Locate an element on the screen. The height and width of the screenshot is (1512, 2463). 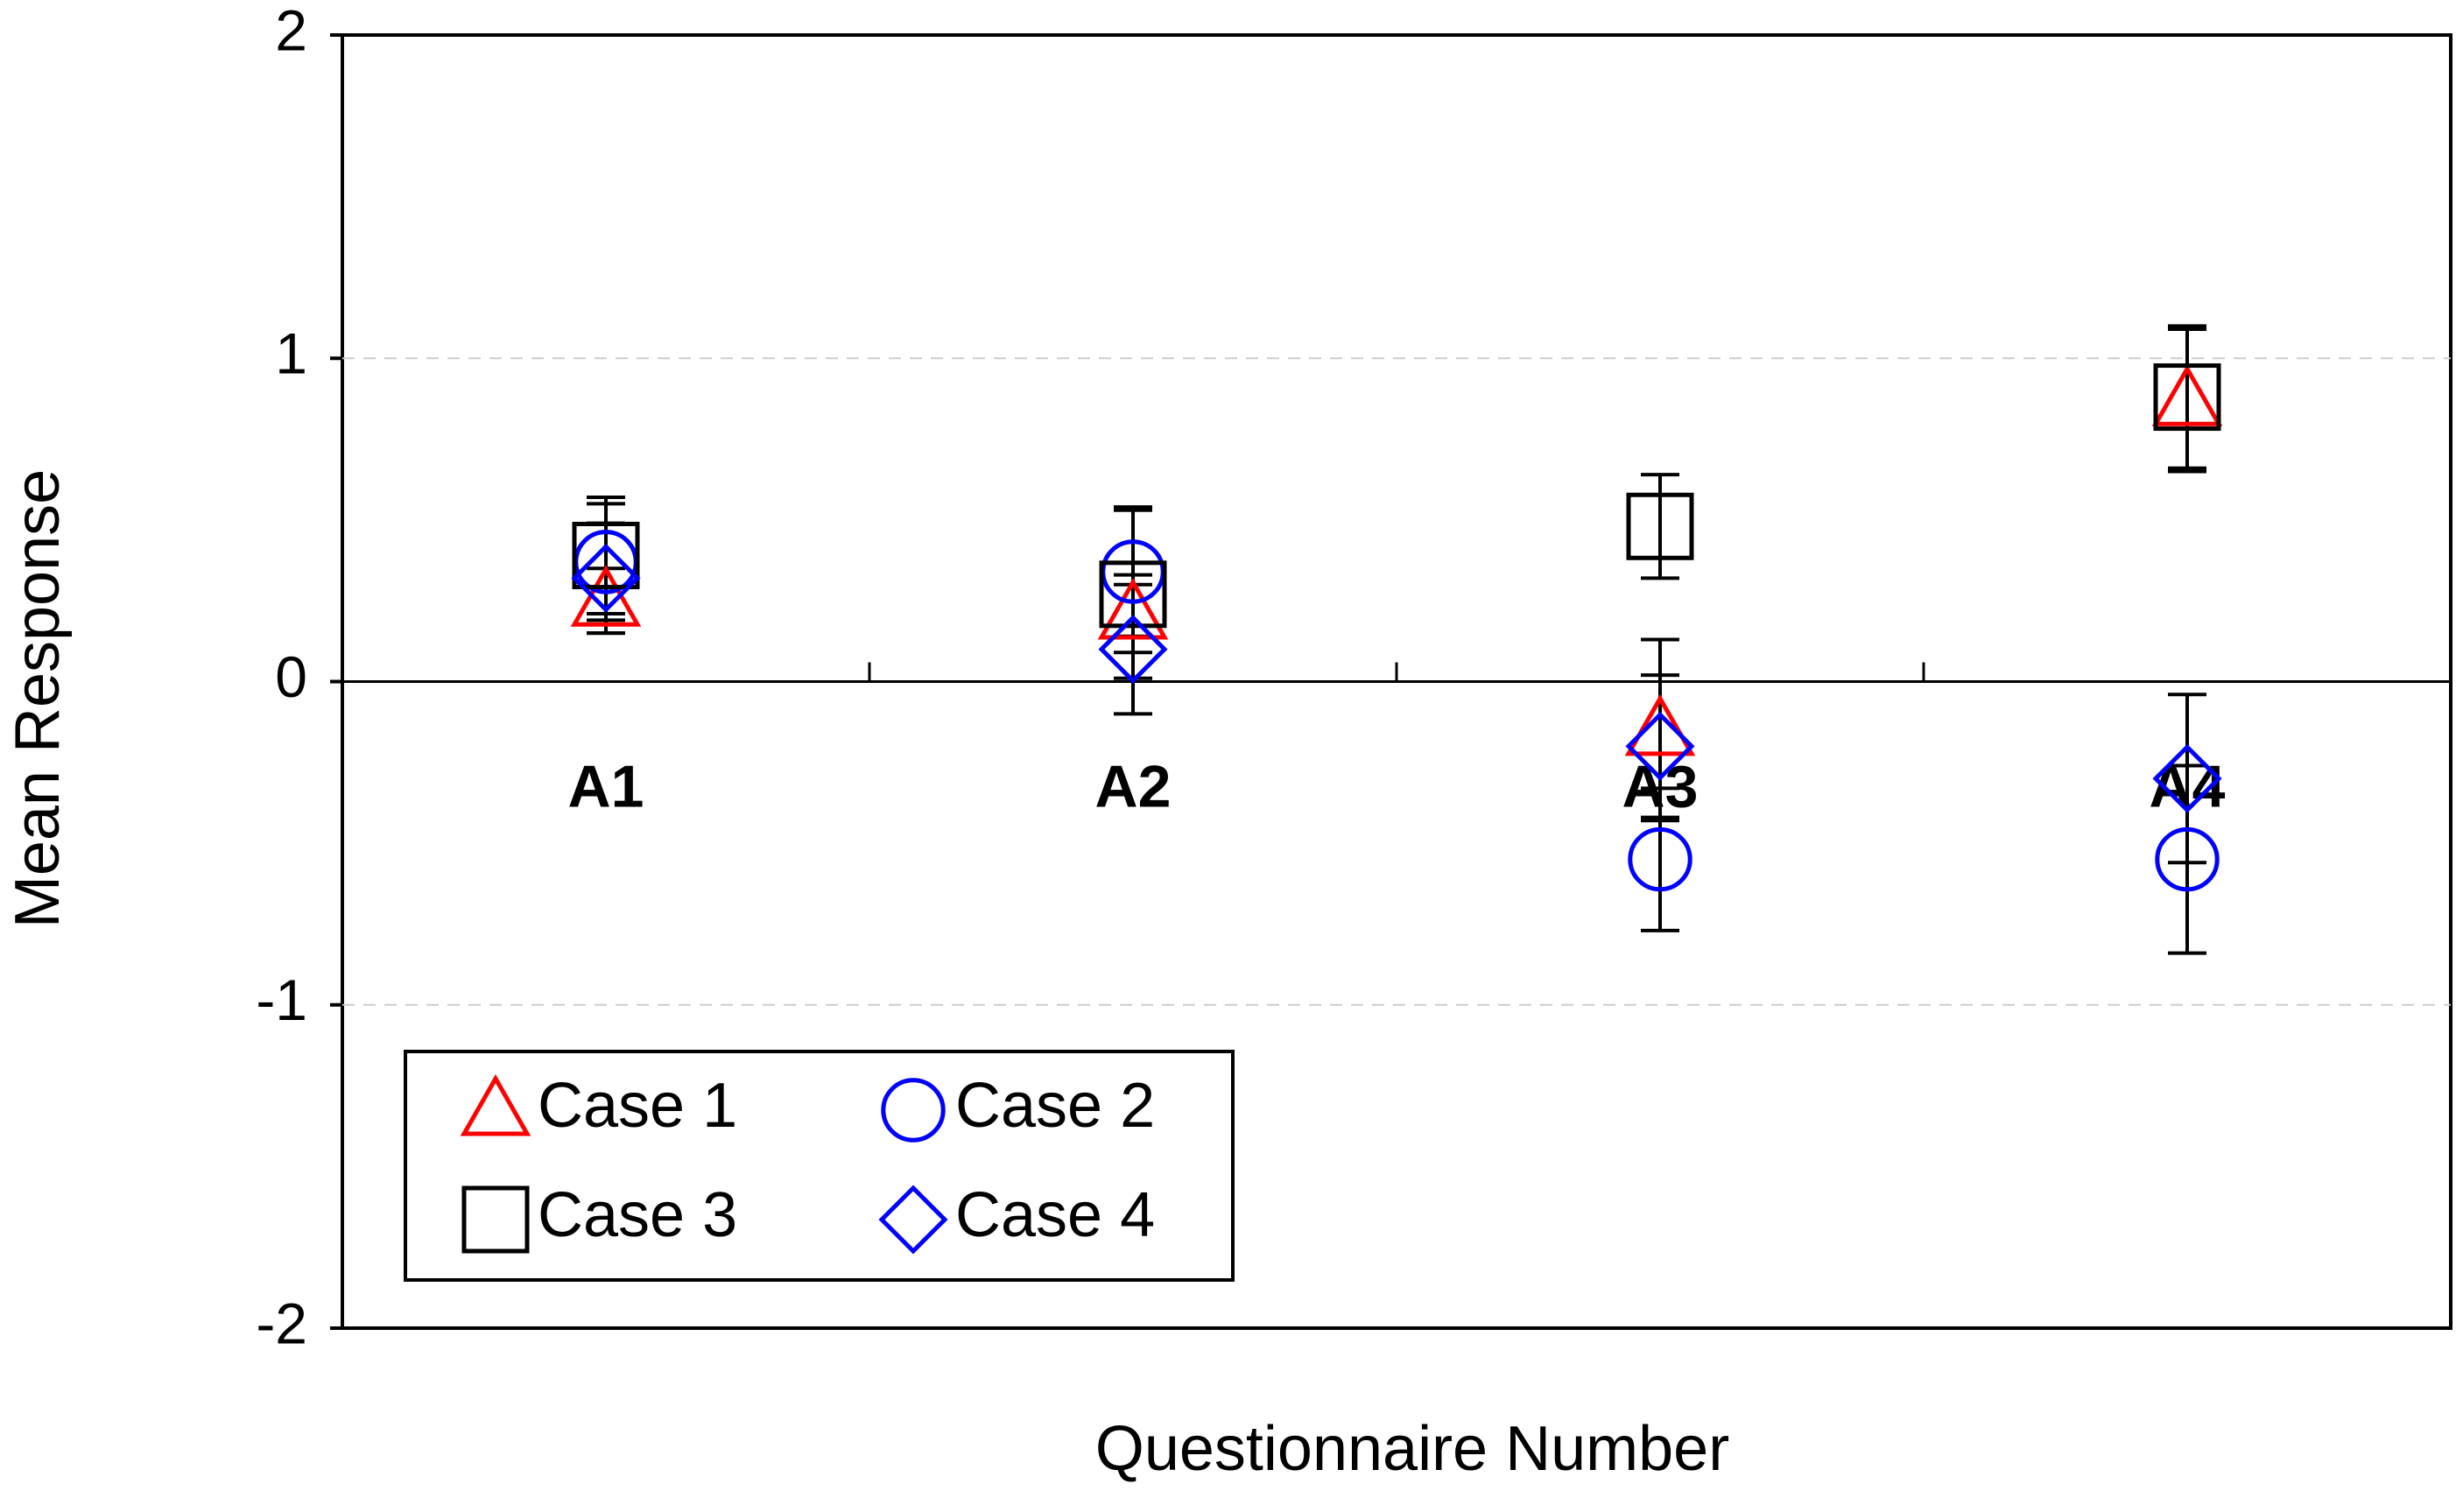
x-axis-title: Questionnaire Number is located at coordinates (1412, 1449).